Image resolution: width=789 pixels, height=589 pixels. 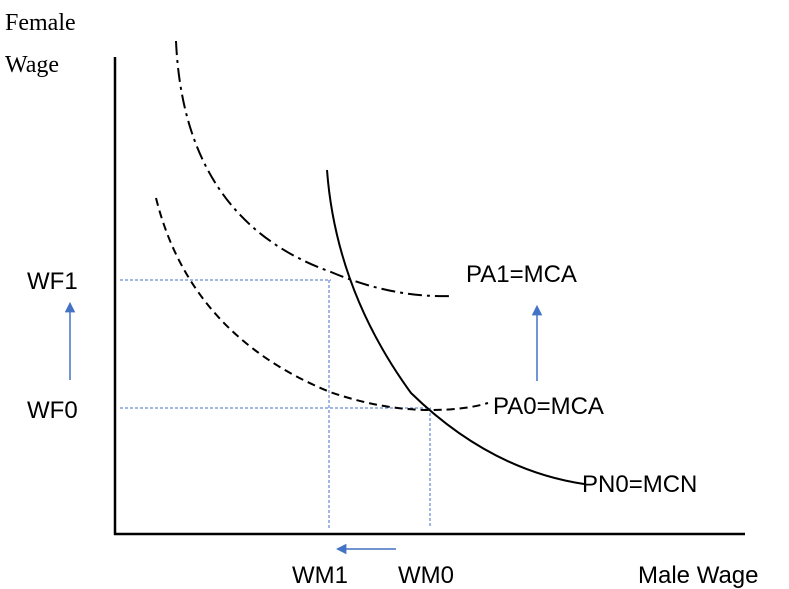 I want to click on x-axis-title: Male Wage, so click(x=698, y=575).